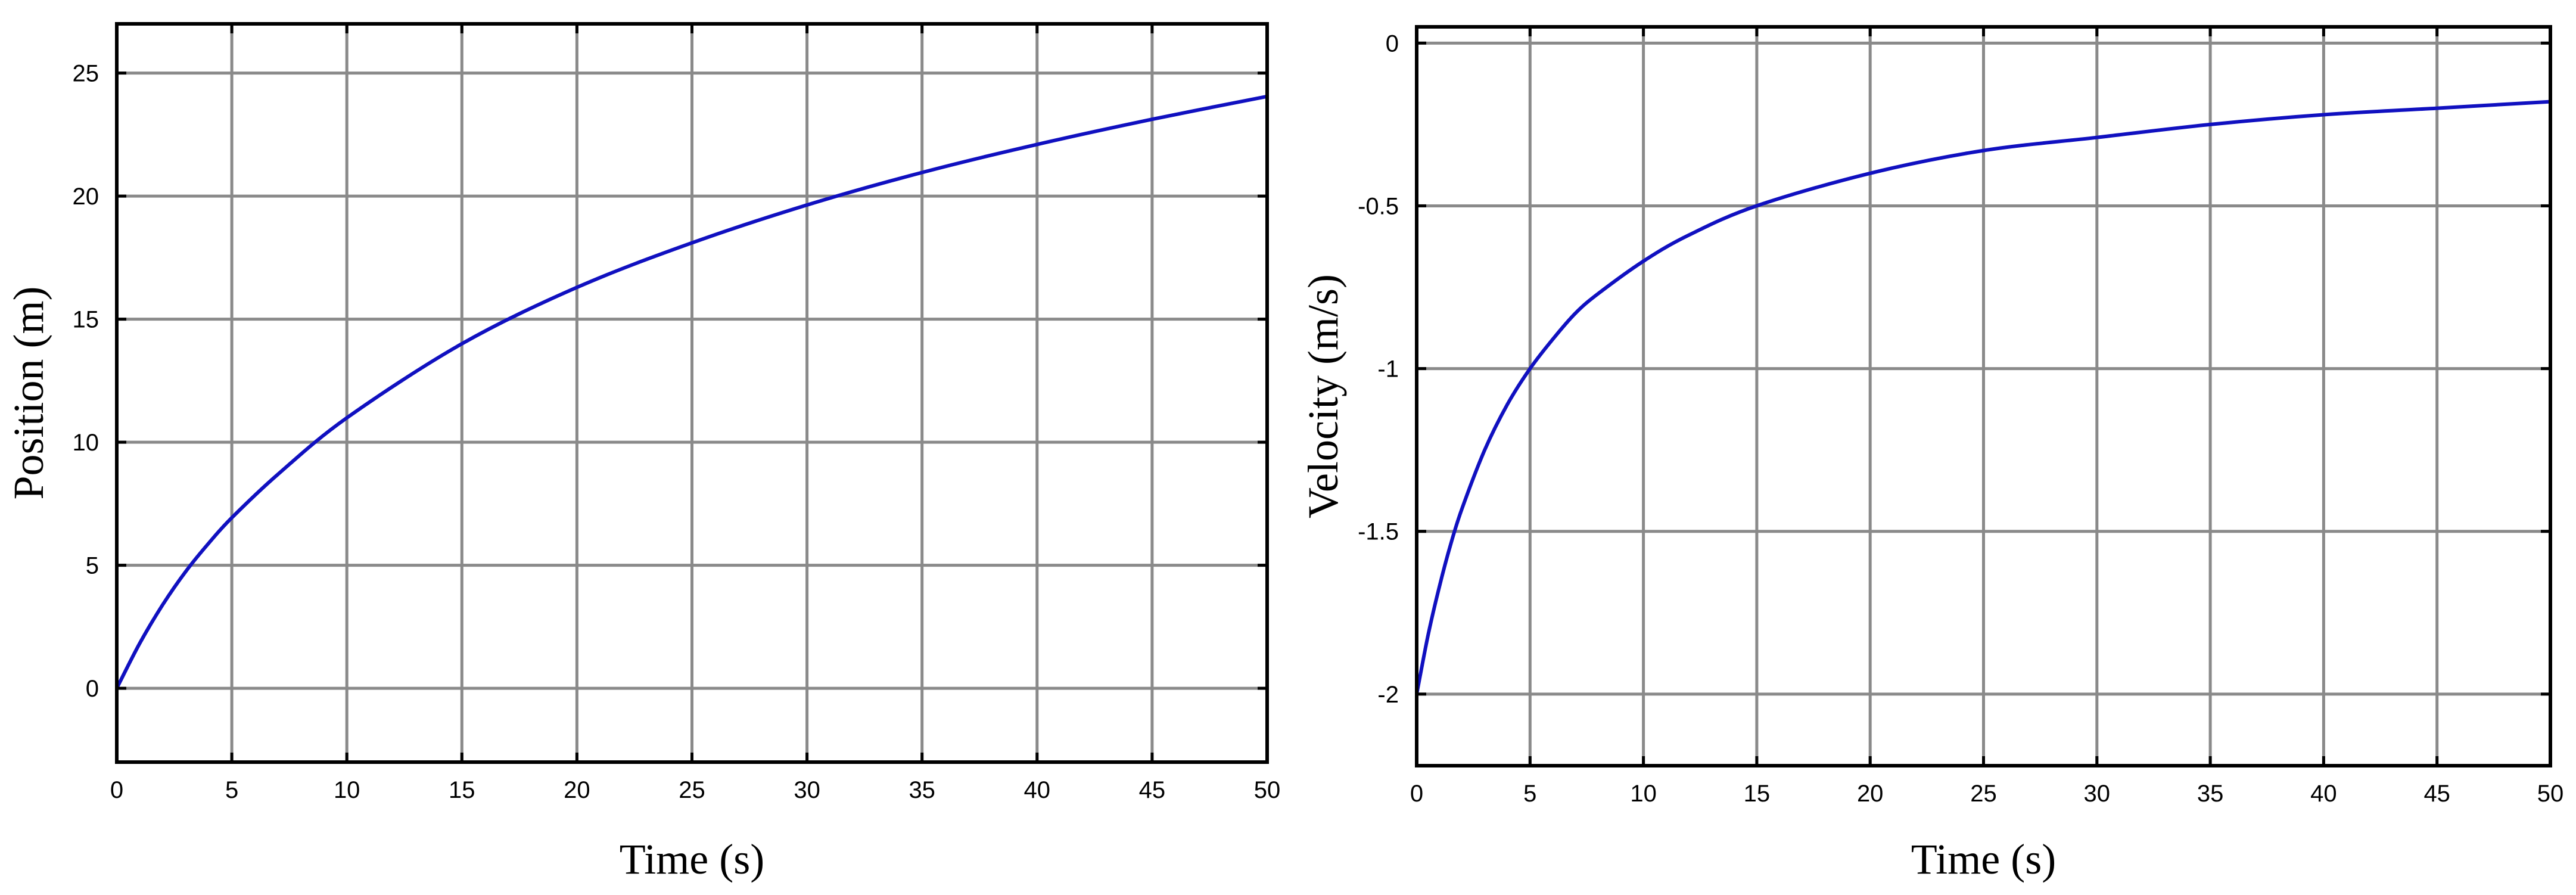 The width and height of the screenshot is (2576, 895). What do you see at coordinates (692, 859) in the screenshot?
I see `position-x-axis-title: Time (s)` at bounding box center [692, 859].